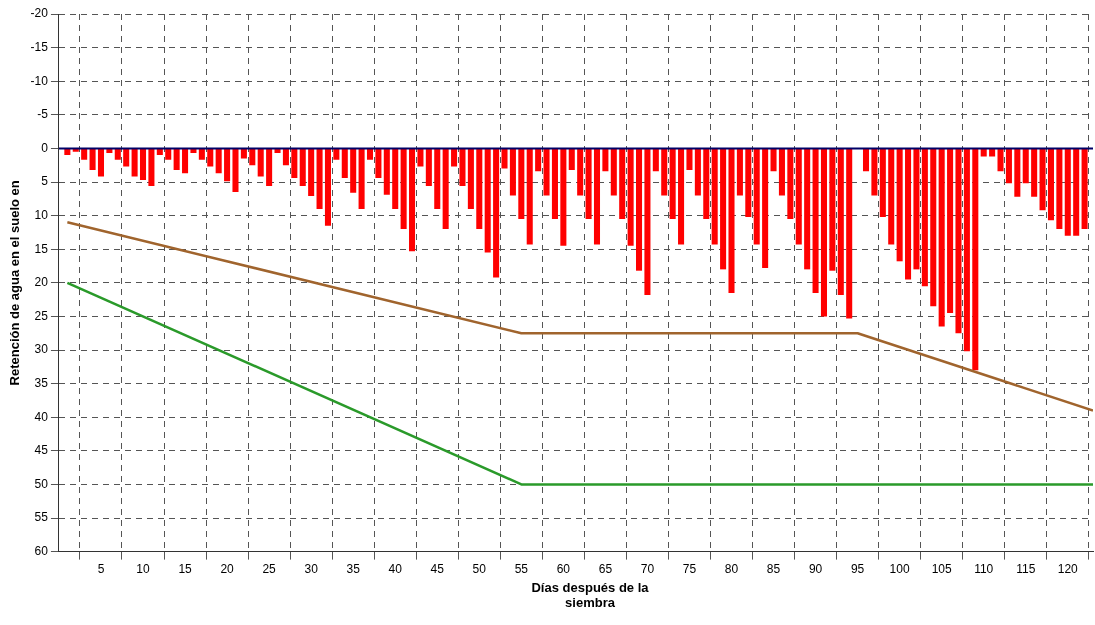 The width and height of the screenshot is (1095, 625). Describe the element at coordinates (41, 282) in the screenshot. I see `y-tick-label: 20` at that location.